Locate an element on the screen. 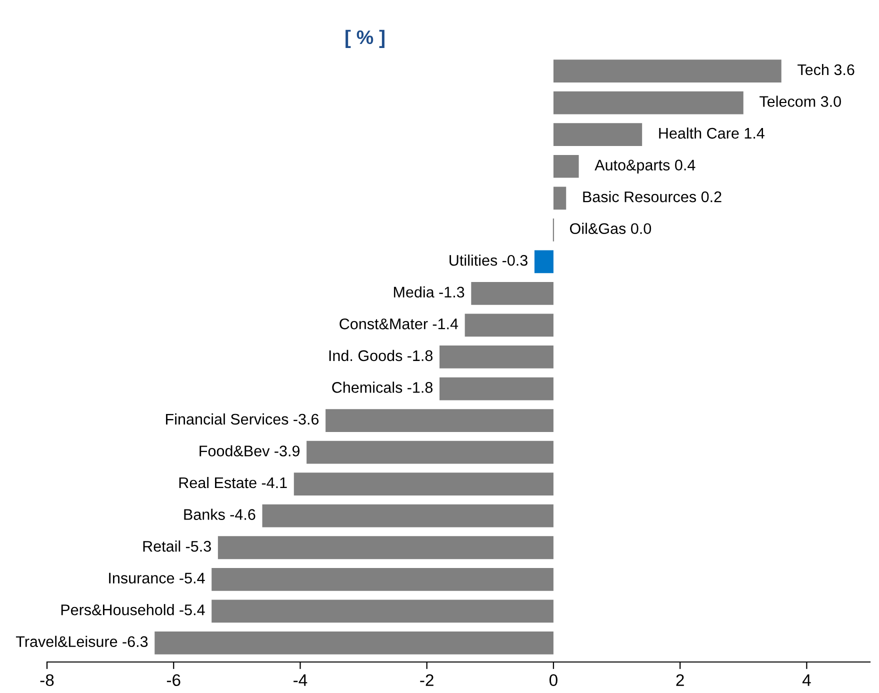 This screenshot has width=879, height=693. y-tick-label: Food&Bev is located at coordinates (235, 450).